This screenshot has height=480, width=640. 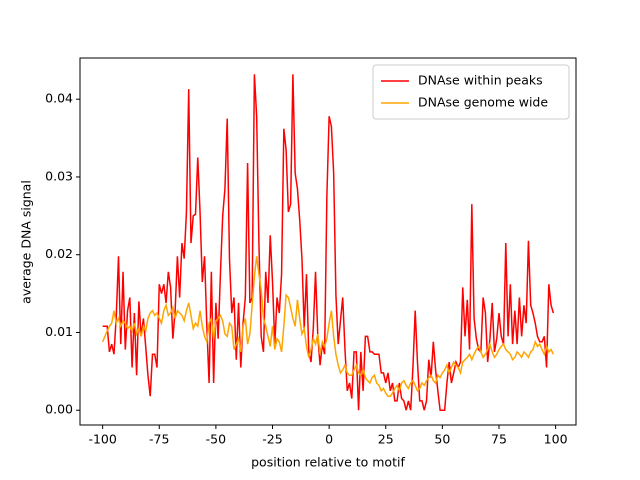 I want to click on y-axis-label: average DNA signal, so click(x=26, y=242).